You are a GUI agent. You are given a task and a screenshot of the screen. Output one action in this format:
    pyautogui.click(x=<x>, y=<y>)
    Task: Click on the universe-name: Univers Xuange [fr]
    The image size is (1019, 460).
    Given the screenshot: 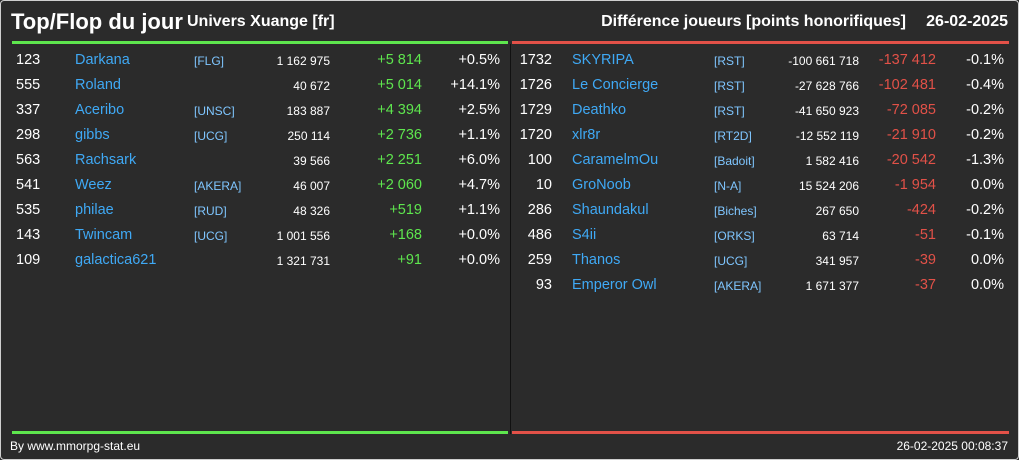 What is the action you would take?
    pyautogui.click(x=261, y=21)
    